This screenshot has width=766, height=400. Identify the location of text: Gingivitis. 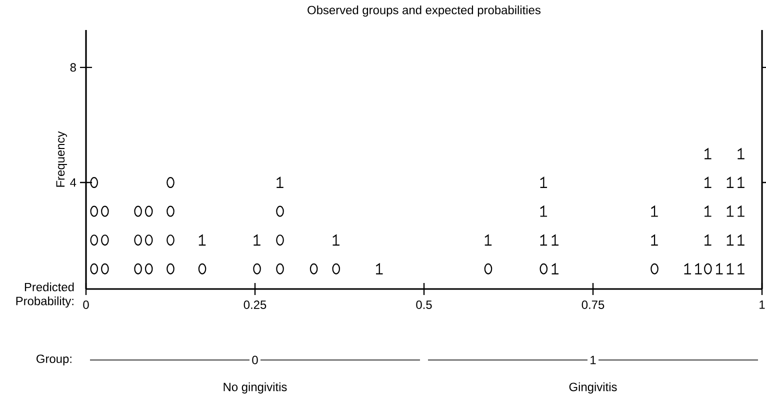
(593, 388).